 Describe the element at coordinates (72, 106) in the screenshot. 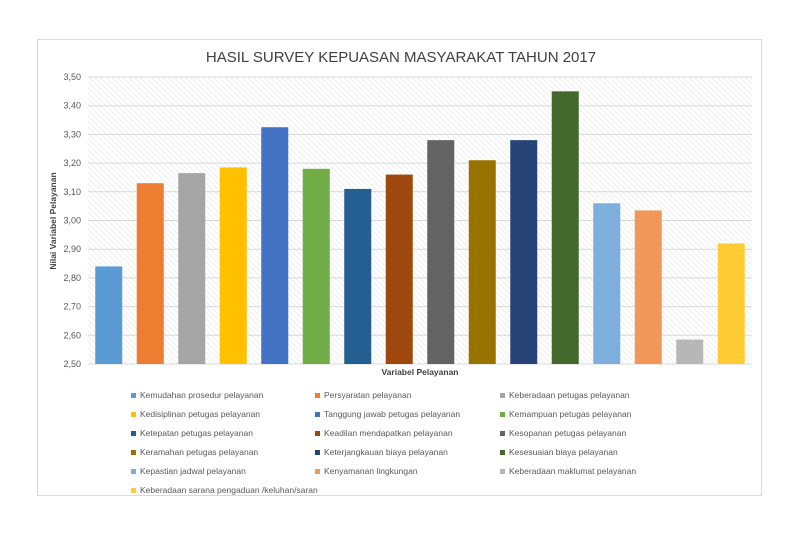

I see `y-tick-label: 3,40` at that location.